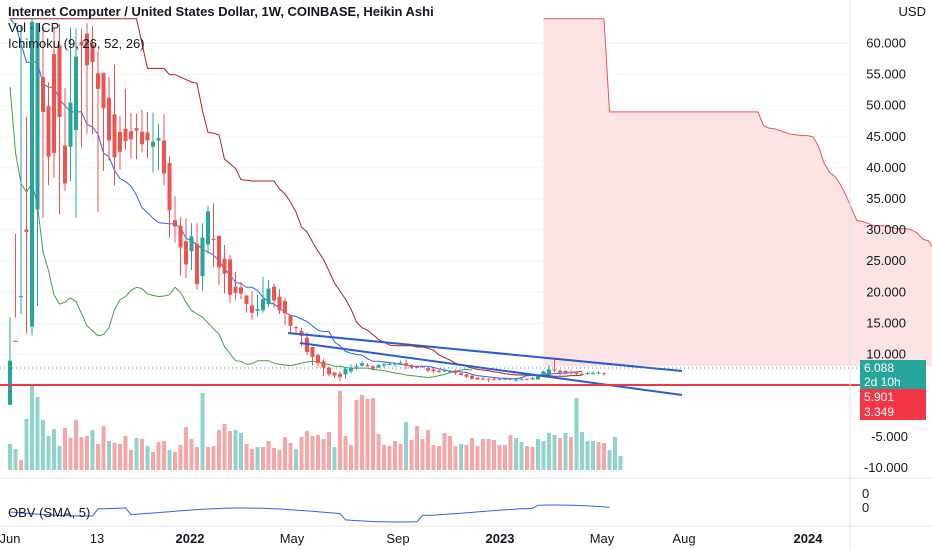  Describe the element at coordinates (879, 397) in the screenshot. I see `support-badge-value: 5.901` at that location.